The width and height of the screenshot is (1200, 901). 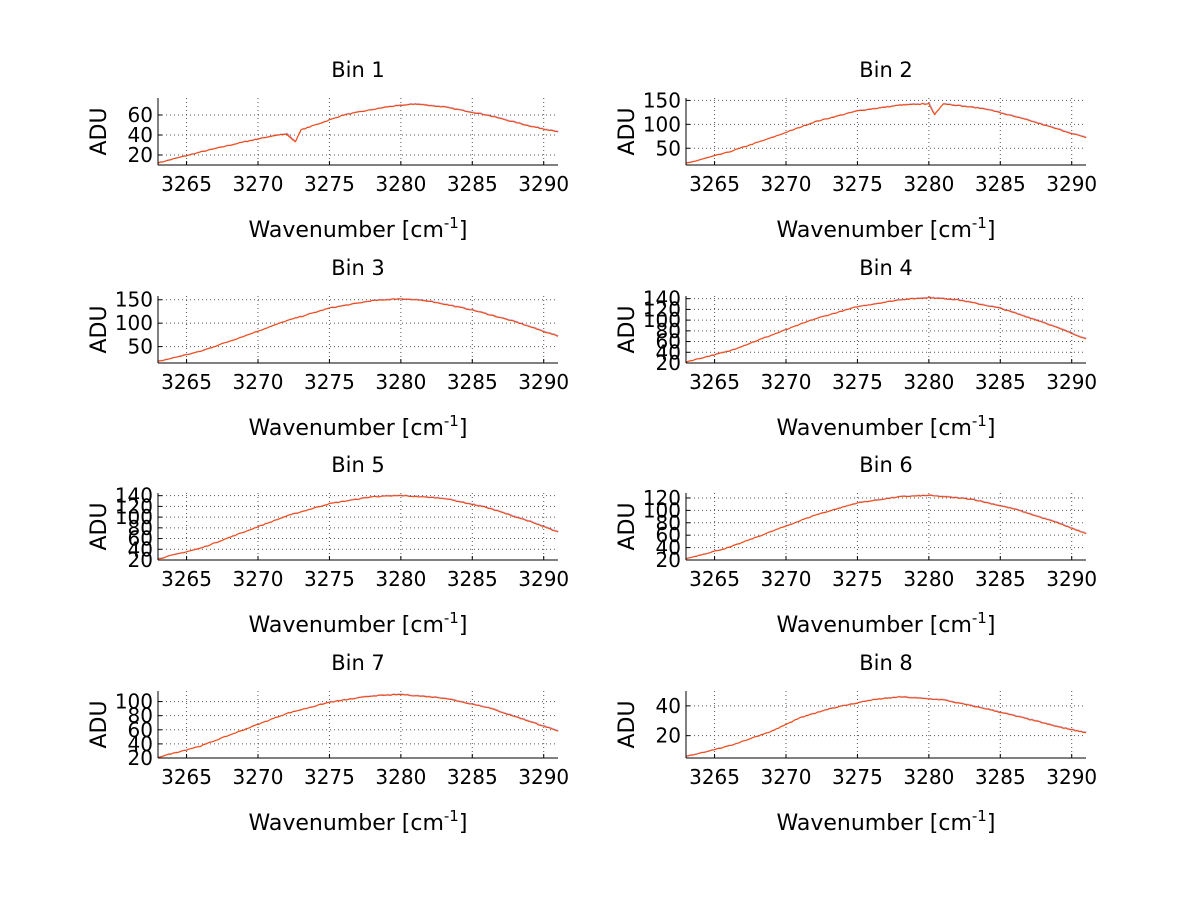 I want to click on panel-title: Bin 2, so click(x=886, y=70).